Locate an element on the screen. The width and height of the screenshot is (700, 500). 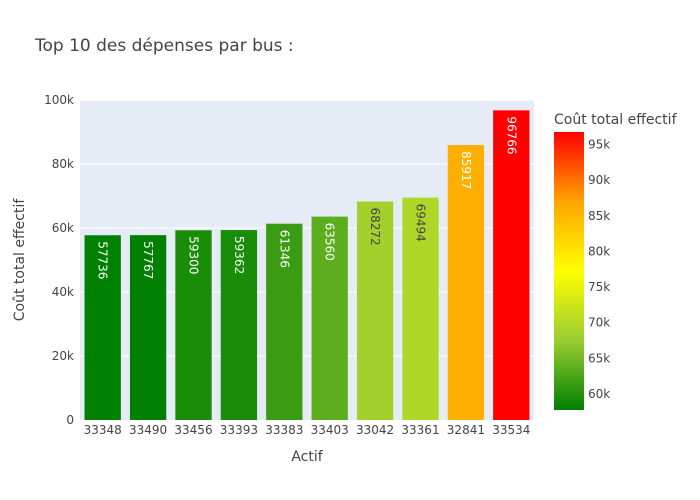
bar-value-label: 59362 is located at coordinates (239, 255).